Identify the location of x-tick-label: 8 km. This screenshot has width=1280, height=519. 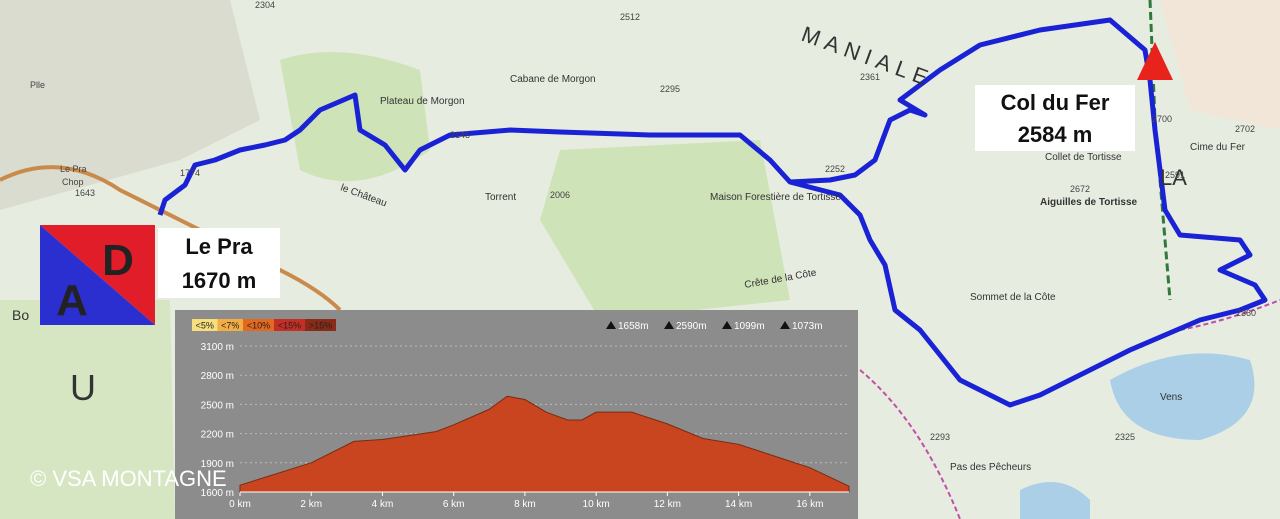
(525, 504).